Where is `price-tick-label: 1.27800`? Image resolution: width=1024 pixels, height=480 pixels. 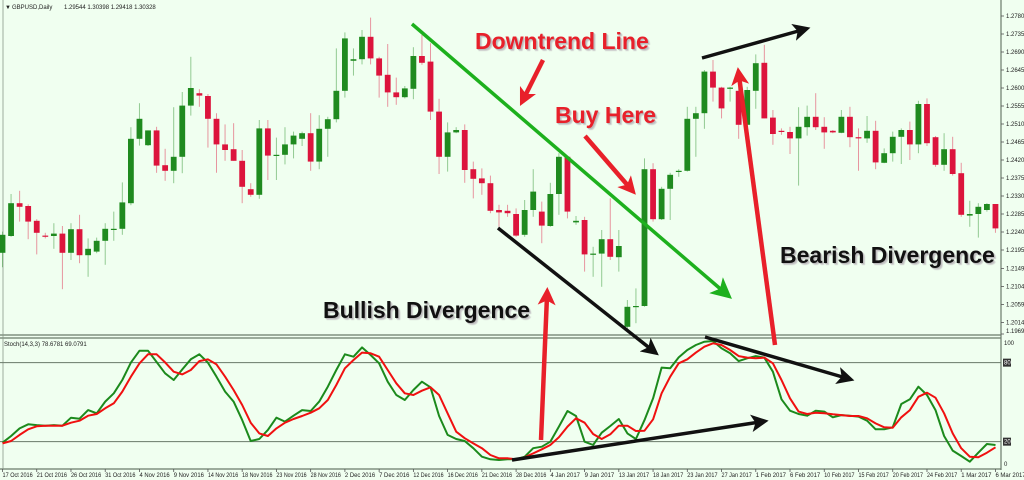 price-tick-label: 1.27800 is located at coordinates (1015, 17).